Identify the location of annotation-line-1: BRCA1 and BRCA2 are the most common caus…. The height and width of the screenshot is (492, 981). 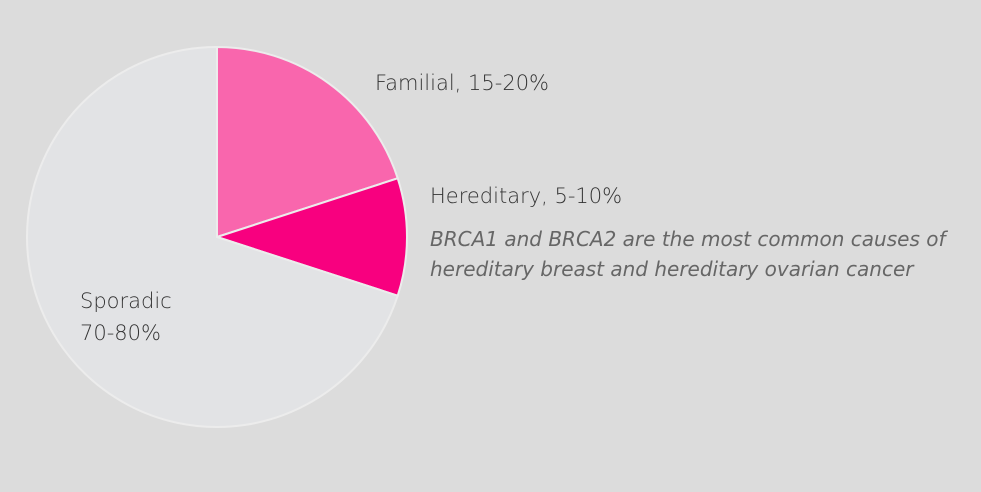
(688, 239).